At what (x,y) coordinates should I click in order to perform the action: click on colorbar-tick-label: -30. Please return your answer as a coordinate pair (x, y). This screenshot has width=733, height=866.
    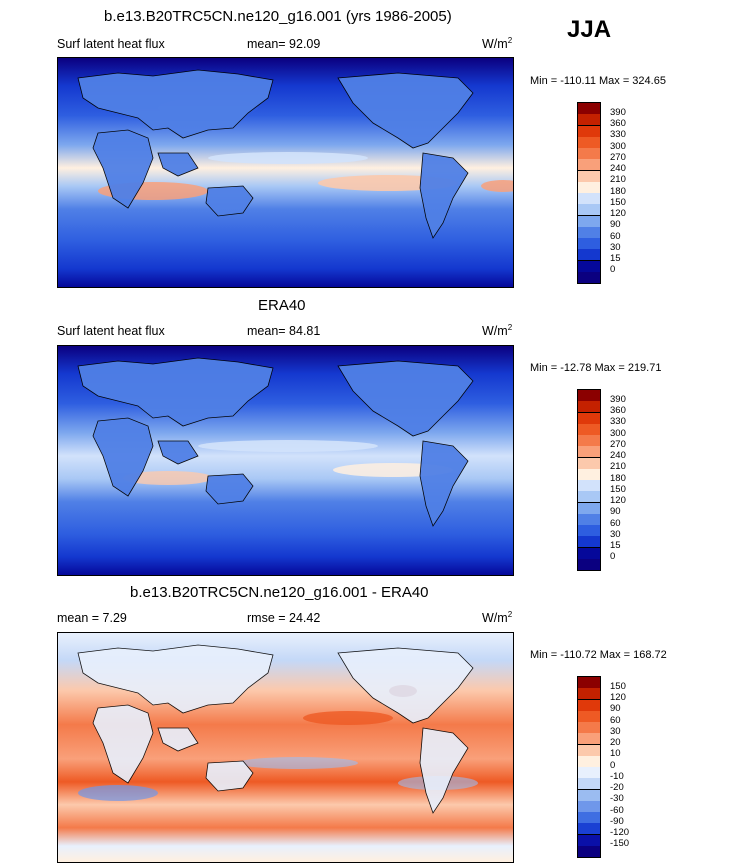
    Looking at the image, I should click on (617, 798).